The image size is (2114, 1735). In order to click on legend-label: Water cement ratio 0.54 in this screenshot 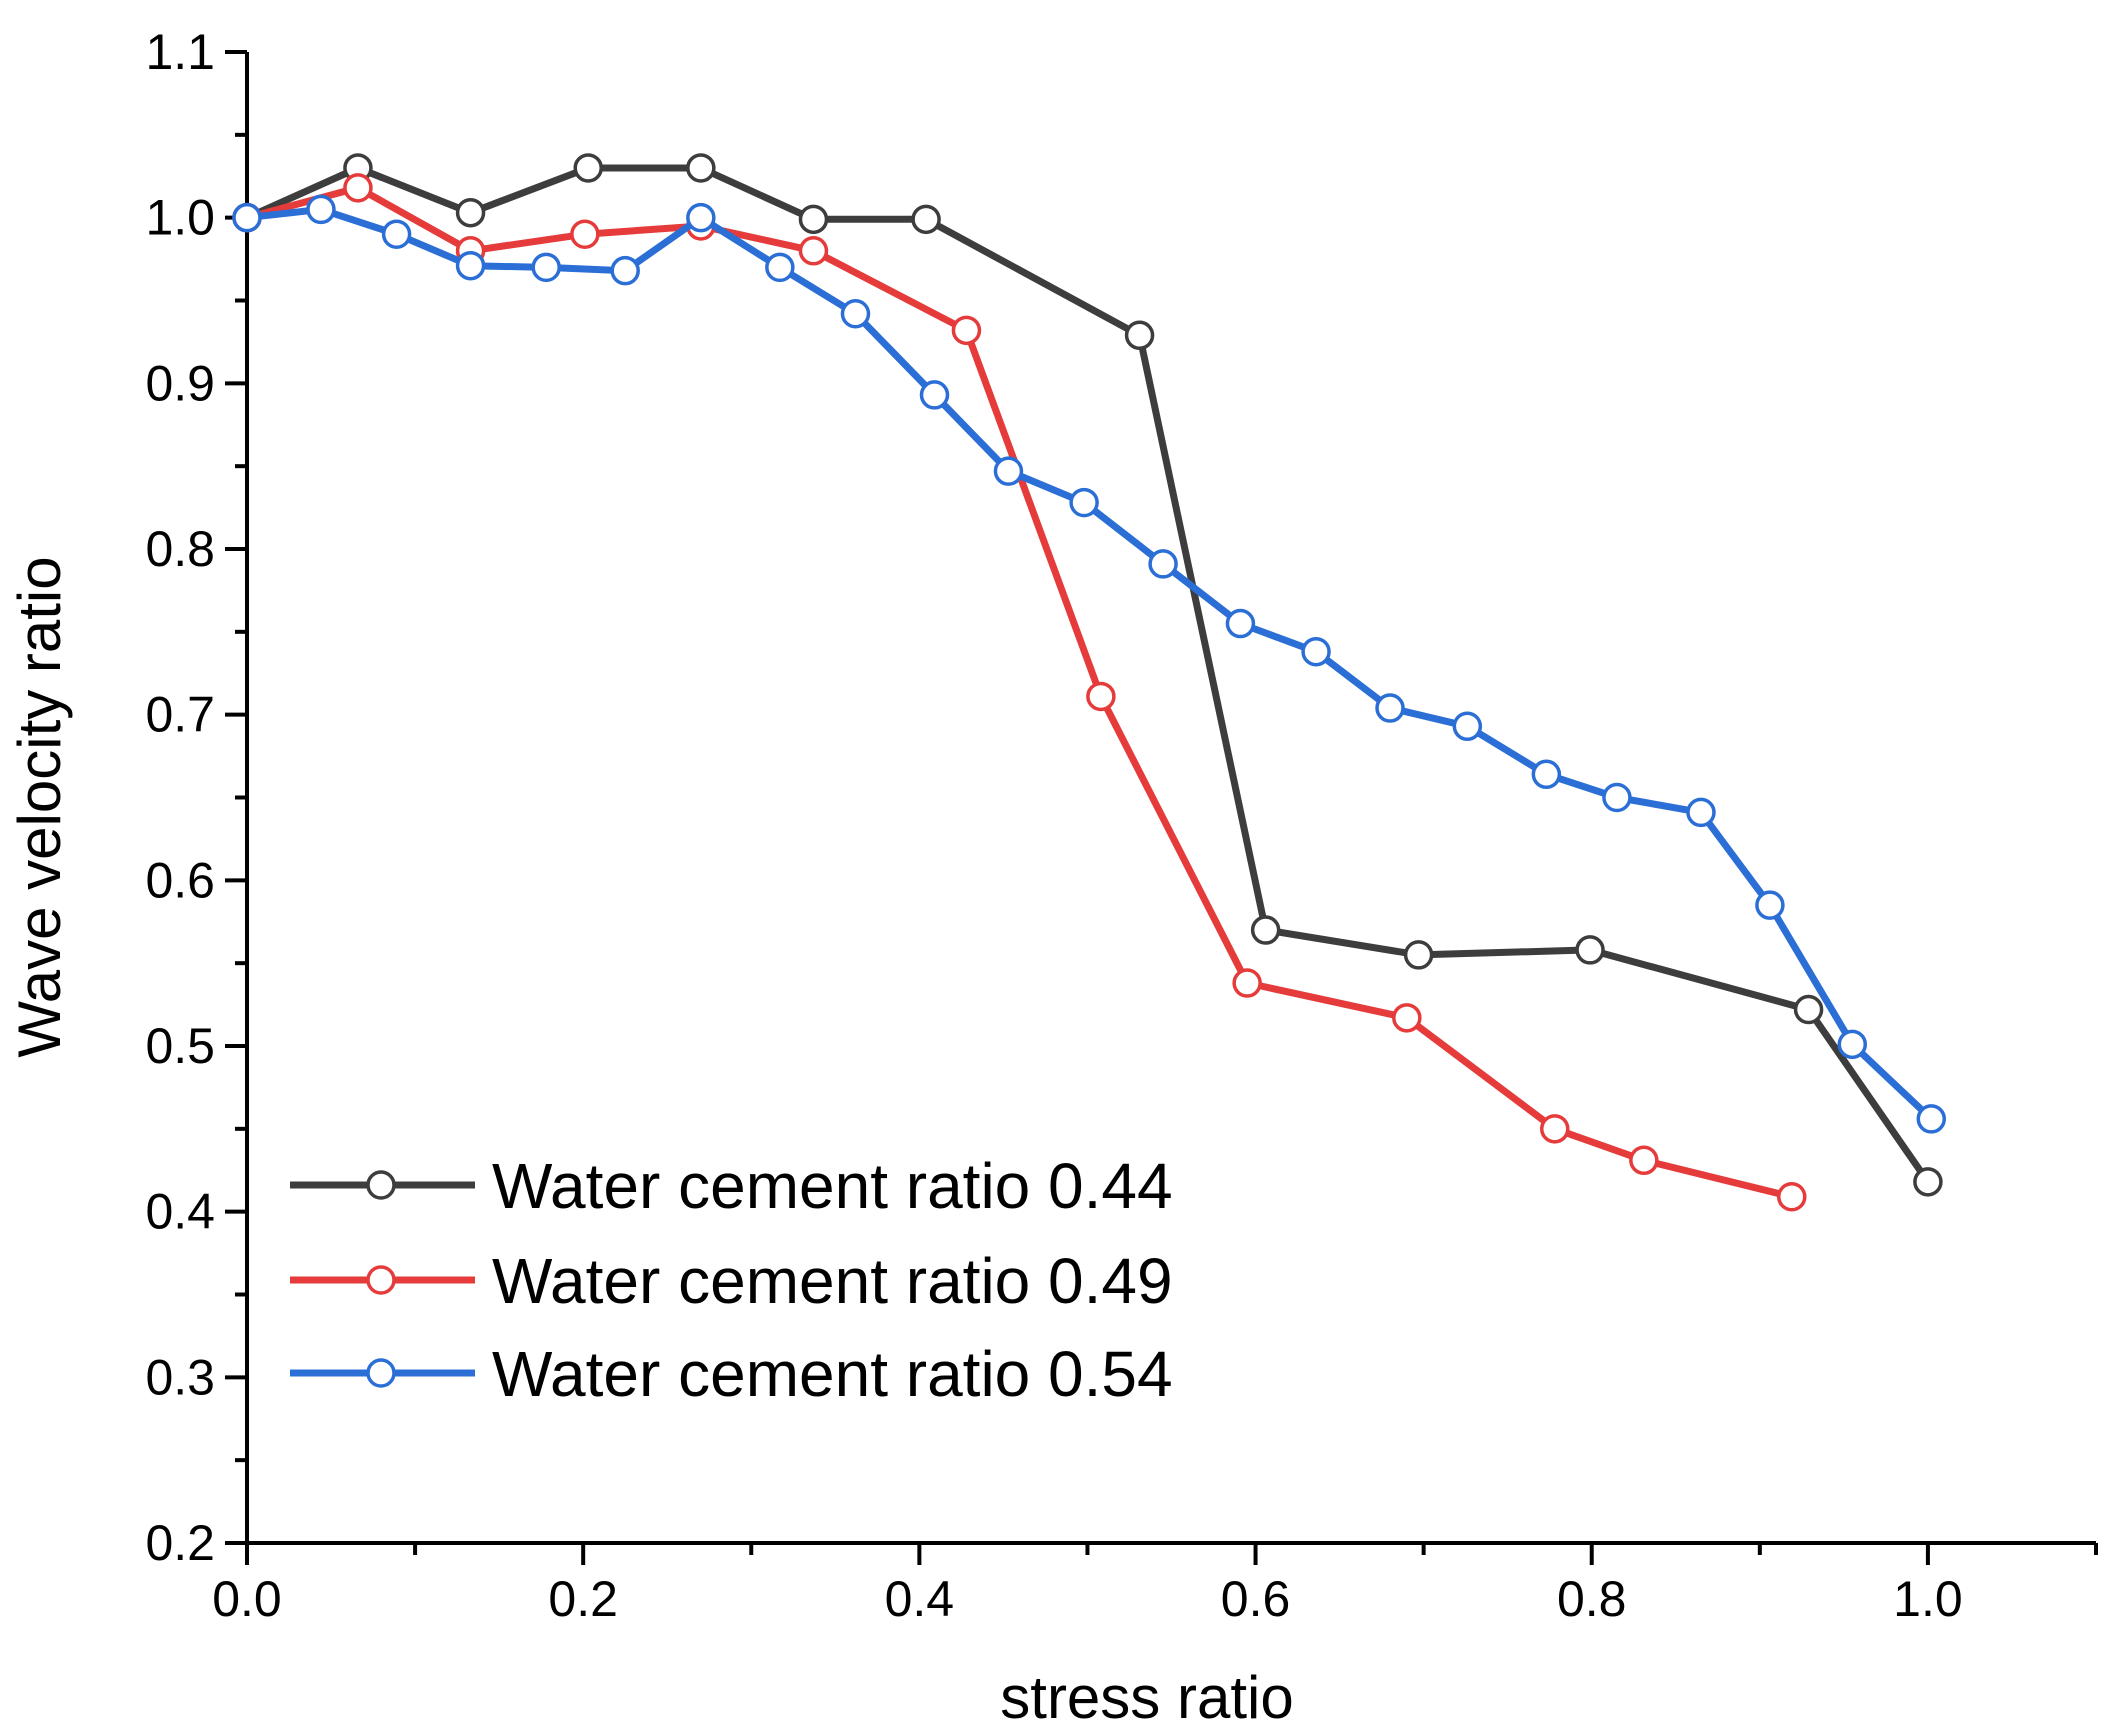, I will do `click(832, 1374)`.